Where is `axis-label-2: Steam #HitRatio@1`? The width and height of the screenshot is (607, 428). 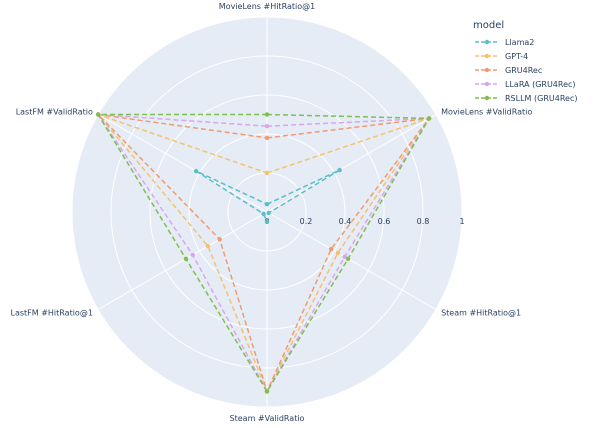
axis-label-2: Steam #HitRatio@1 is located at coordinates (481, 313).